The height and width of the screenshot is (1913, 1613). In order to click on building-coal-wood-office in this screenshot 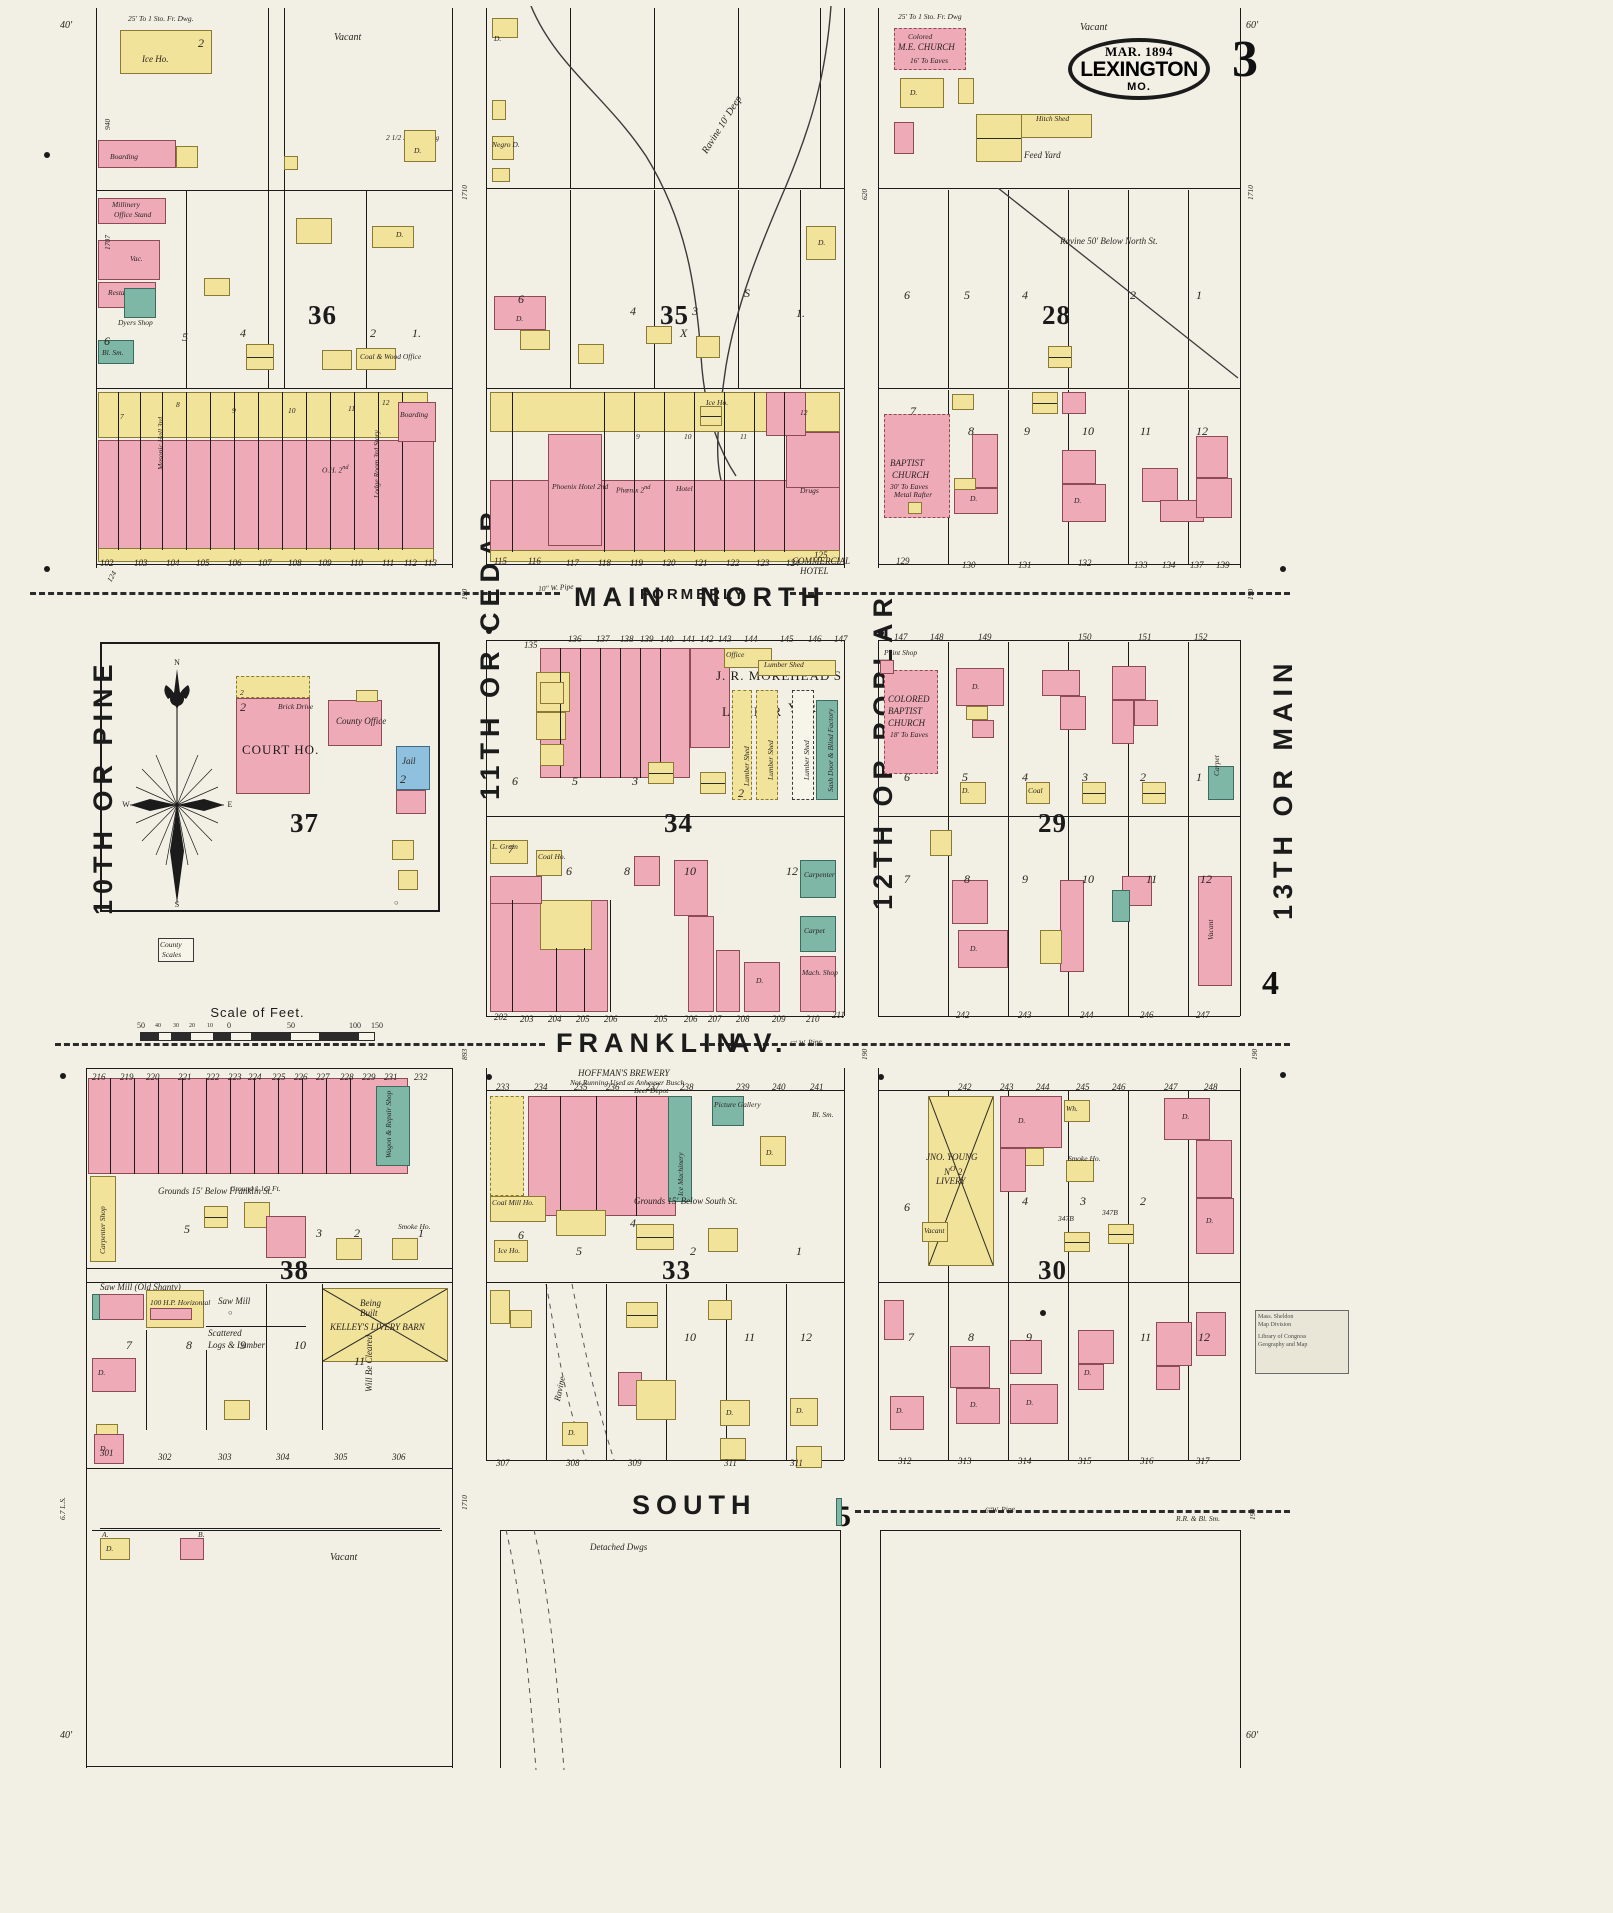, I will do `click(376, 359)`.